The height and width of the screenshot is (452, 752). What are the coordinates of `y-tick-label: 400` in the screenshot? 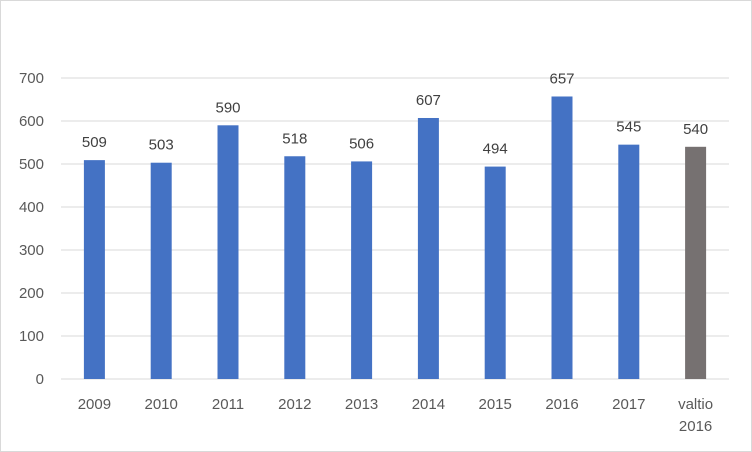 It's located at (31, 207).